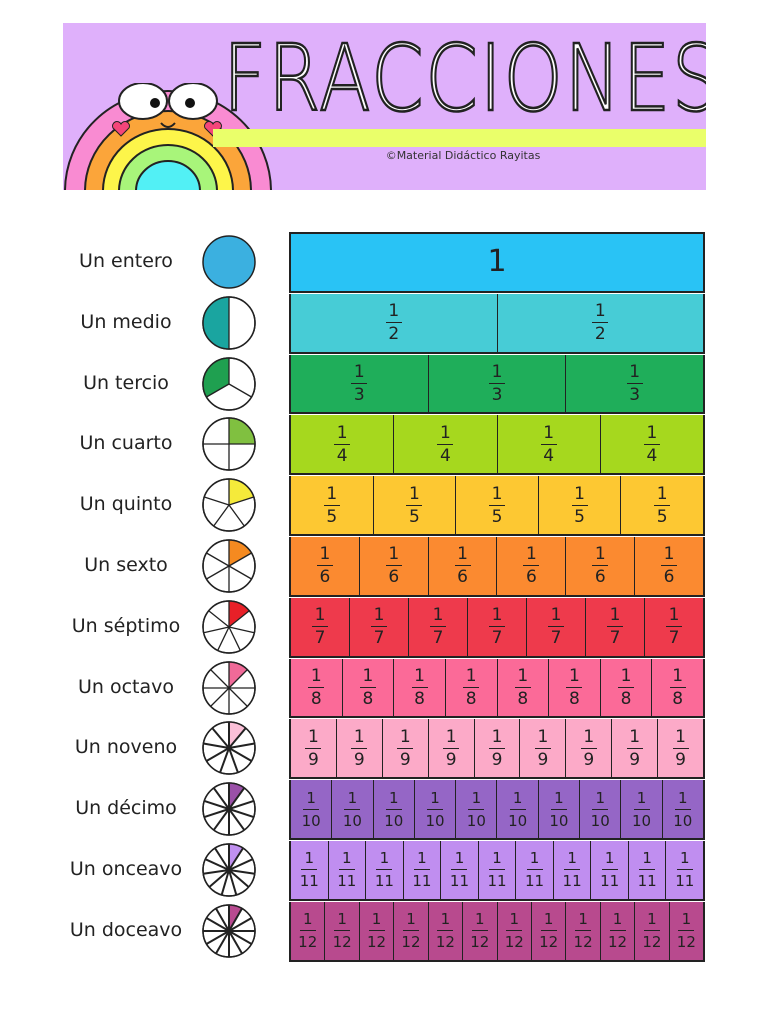  Describe the element at coordinates (126, 565) in the screenshot. I see `row-label: Un sexto` at that location.